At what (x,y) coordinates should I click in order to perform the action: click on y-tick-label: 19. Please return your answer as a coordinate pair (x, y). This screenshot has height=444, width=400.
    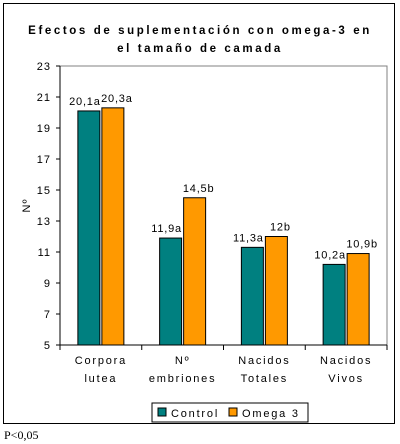
    Looking at the image, I should click on (44, 129).